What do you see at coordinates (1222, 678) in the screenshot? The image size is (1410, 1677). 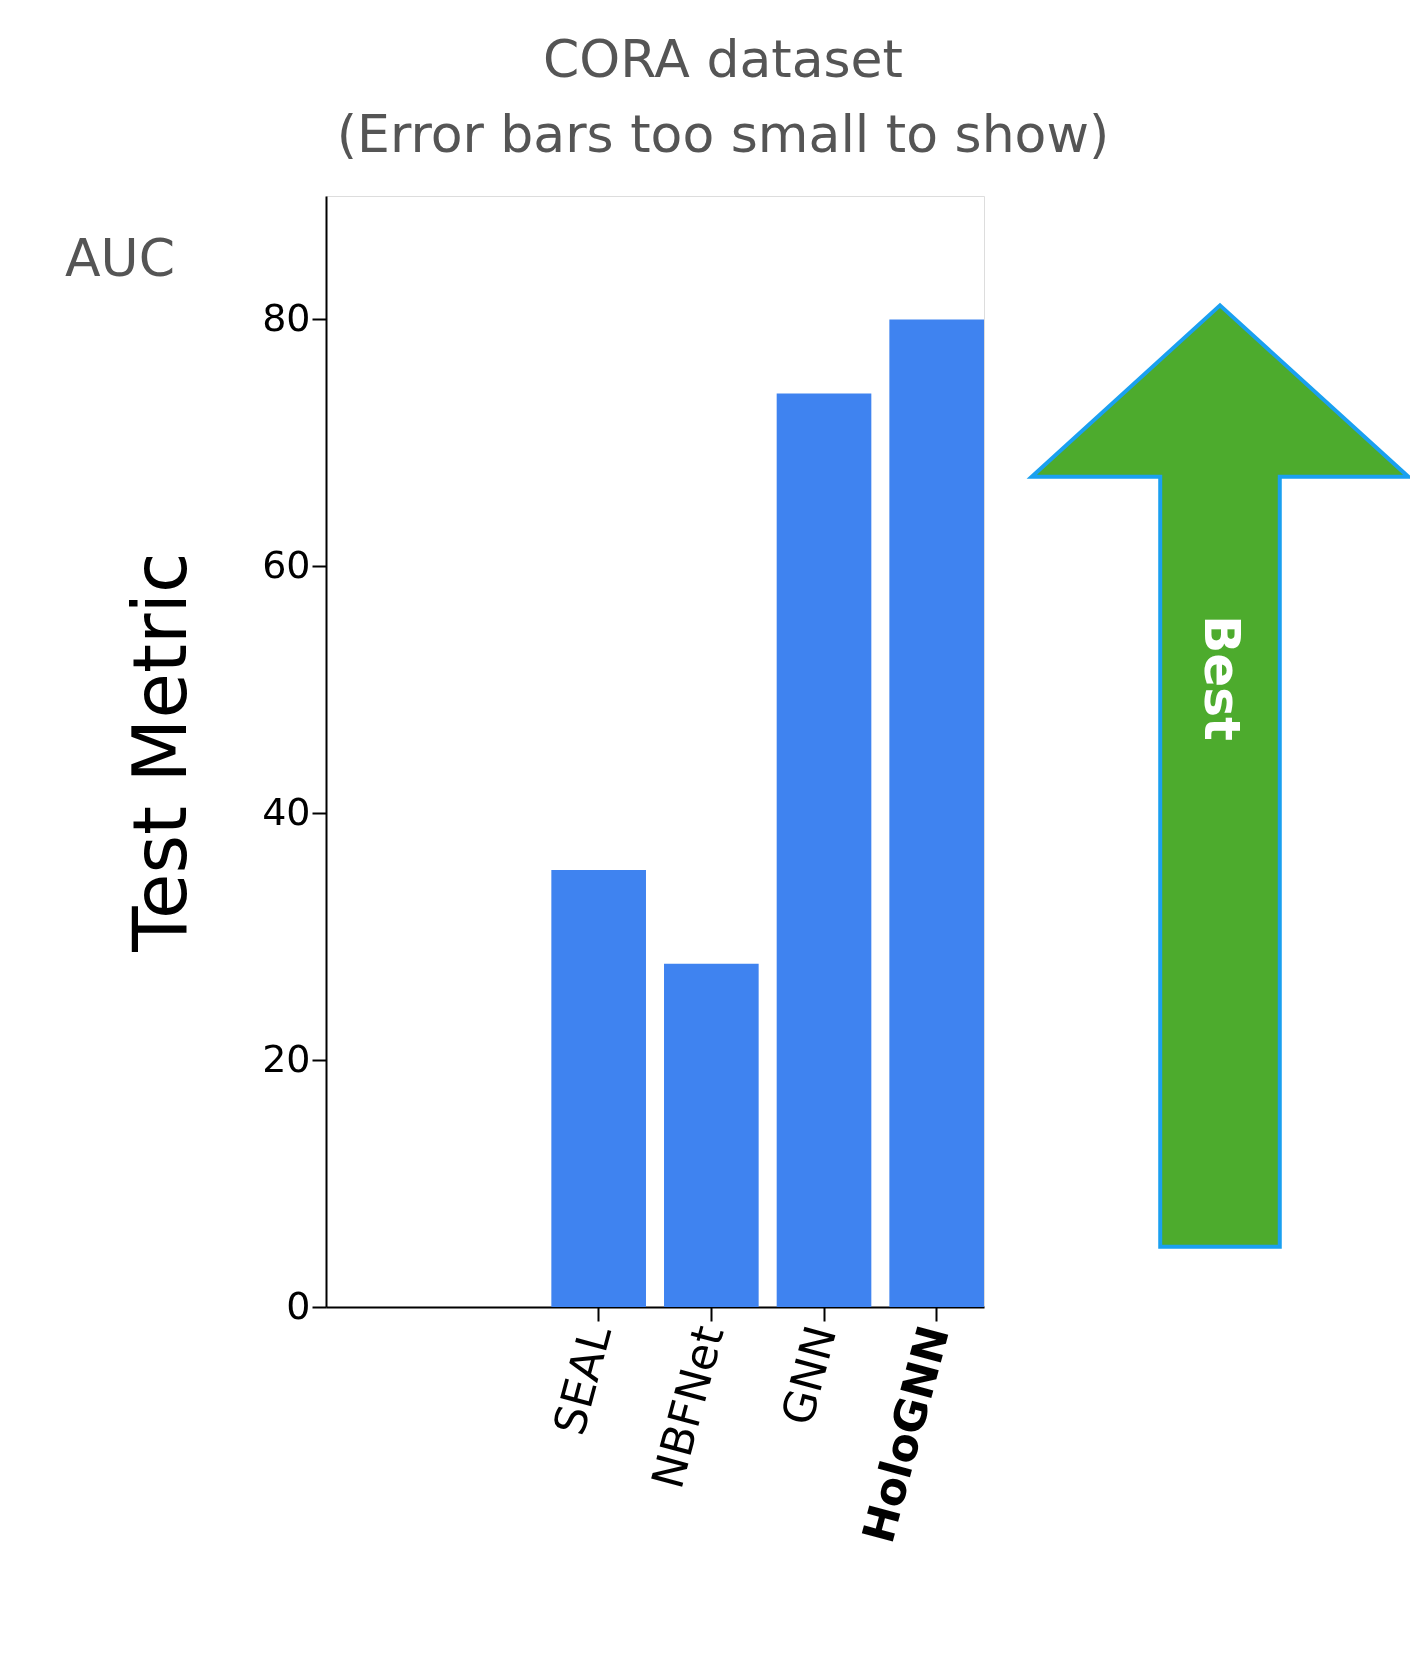 I see `text: Best` at bounding box center [1222, 678].